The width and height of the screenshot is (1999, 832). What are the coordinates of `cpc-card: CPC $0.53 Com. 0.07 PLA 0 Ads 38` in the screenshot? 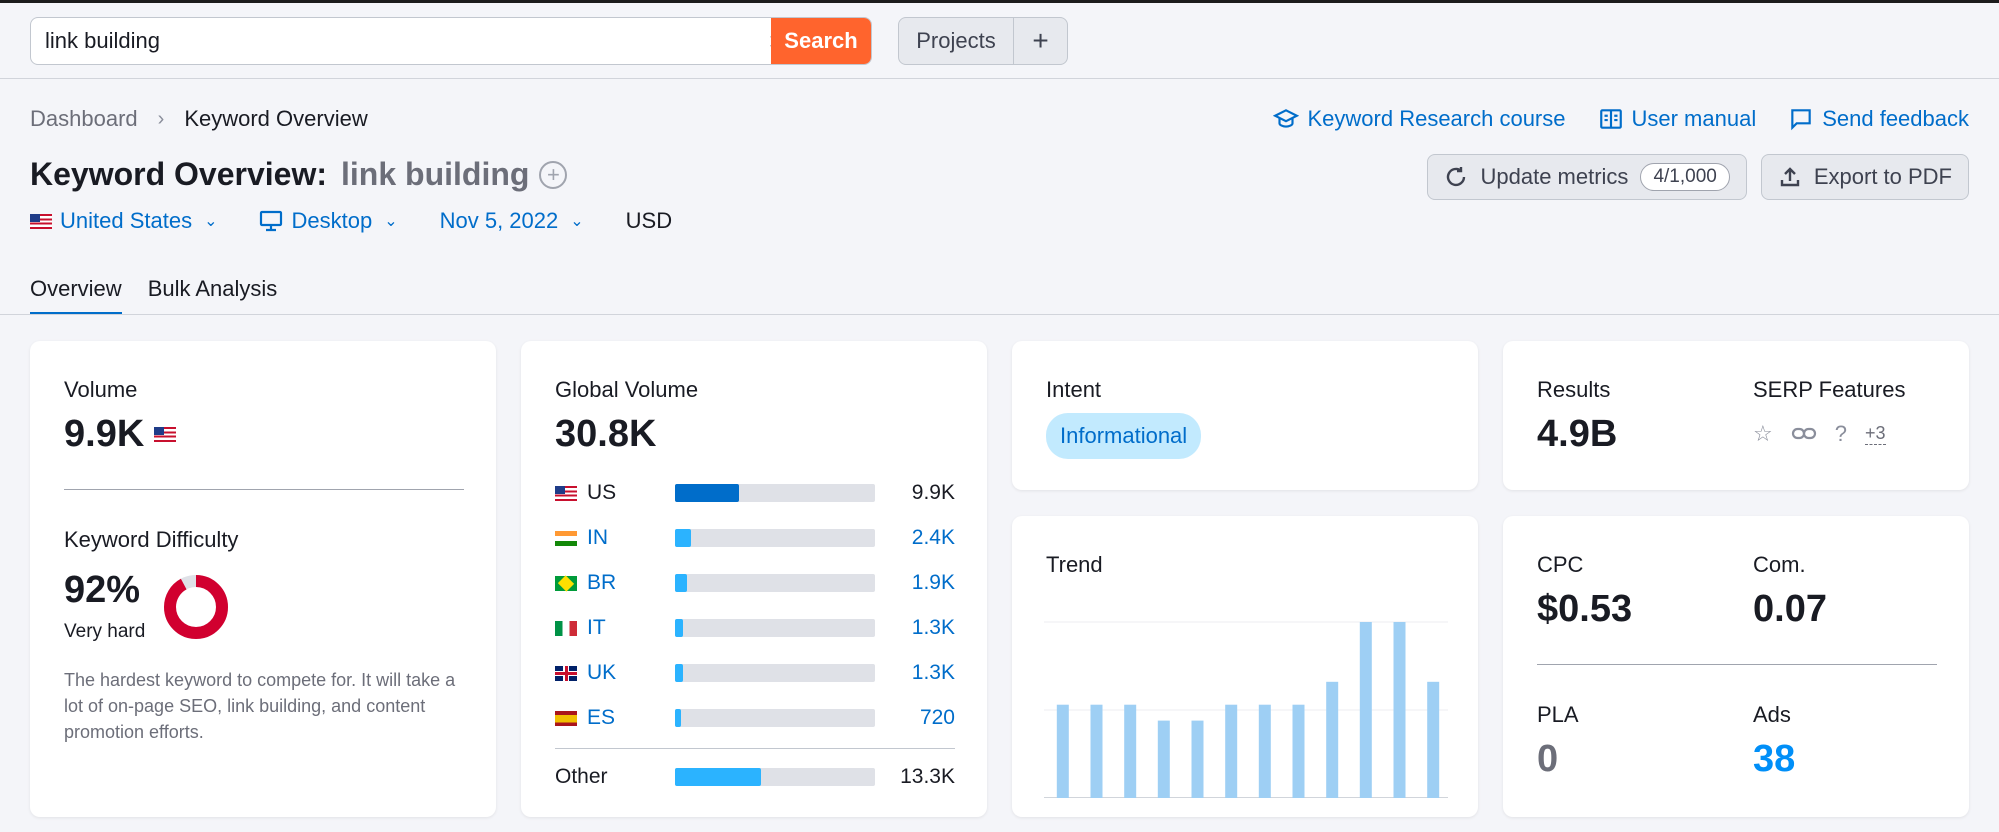 It's located at (1736, 666).